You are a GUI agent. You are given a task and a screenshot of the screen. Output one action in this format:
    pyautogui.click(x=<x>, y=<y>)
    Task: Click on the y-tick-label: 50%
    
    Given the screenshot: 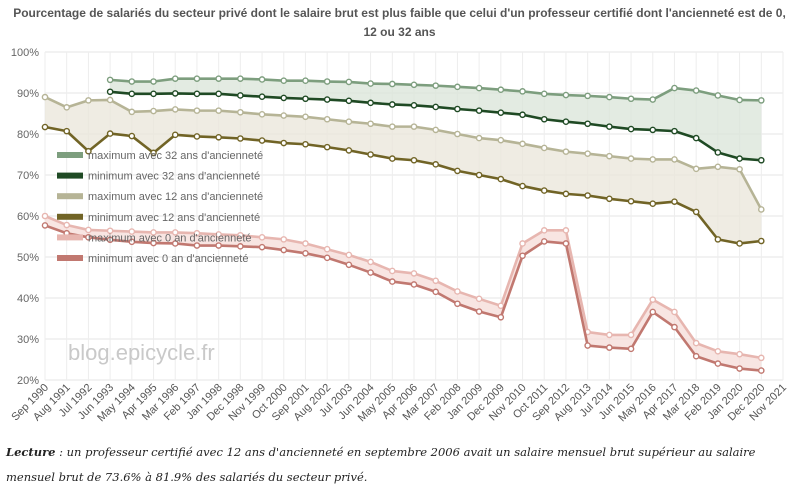 What is the action you would take?
    pyautogui.click(x=28, y=258)
    